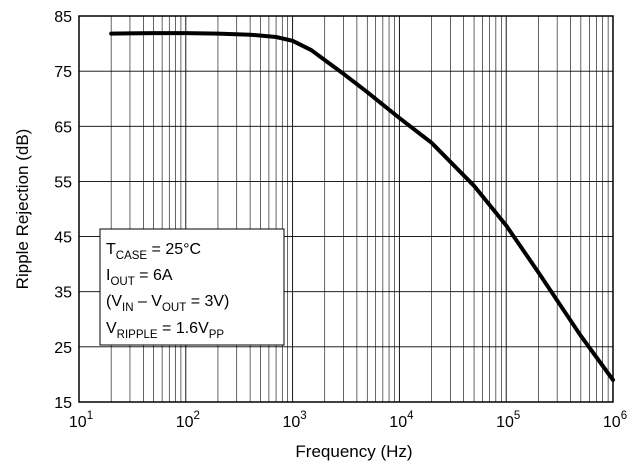 This screenshot has width=640, height=467. I want to click on x-tick-label: 10², so click(188, 420).